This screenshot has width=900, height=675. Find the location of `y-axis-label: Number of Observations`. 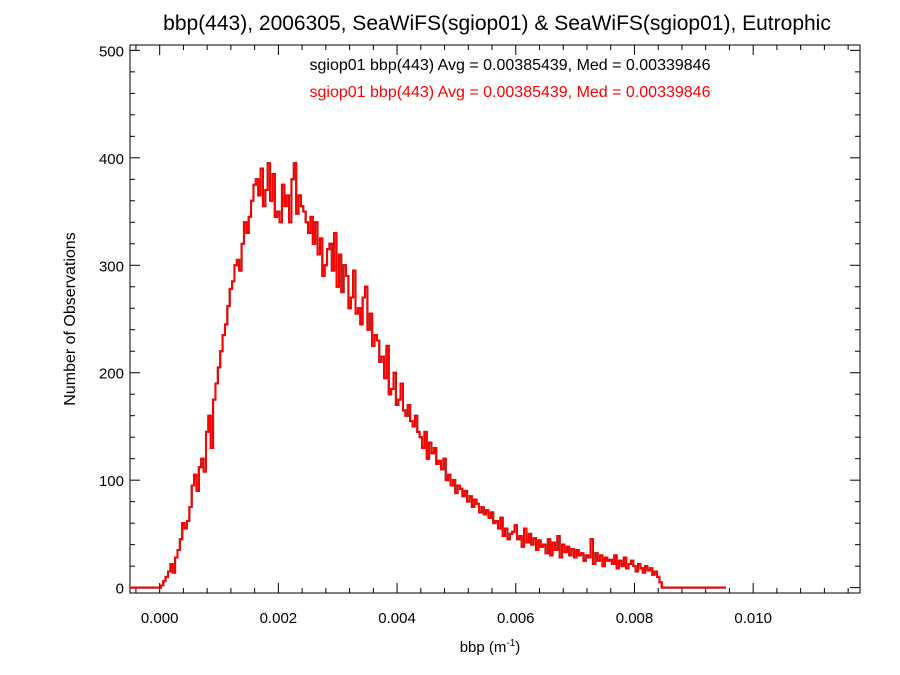

y-axis-label: Number of Observations is located at coordinates (70, 318).